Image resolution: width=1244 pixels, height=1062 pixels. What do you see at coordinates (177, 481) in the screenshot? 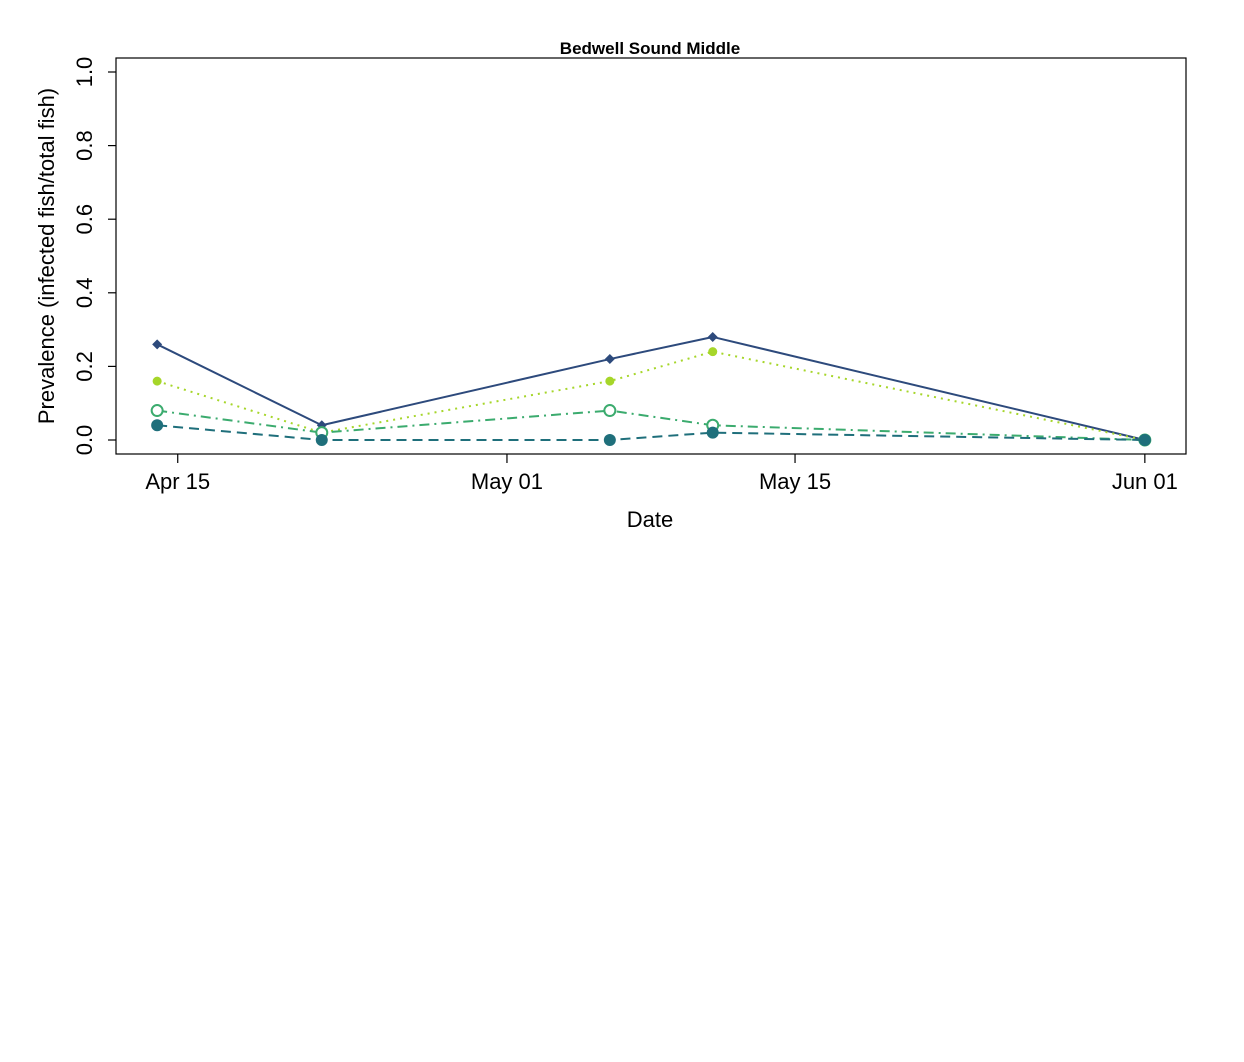
I see `x-tick-label: Apr 15` at bounding box center [177, 481].